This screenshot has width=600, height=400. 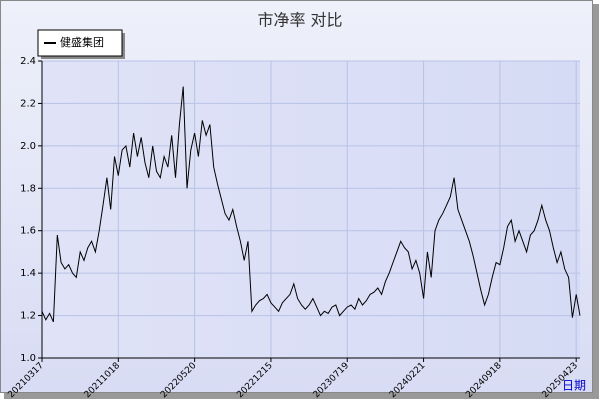 I want to click on y-tick-label: 1.8, so click(x=28, y=188).